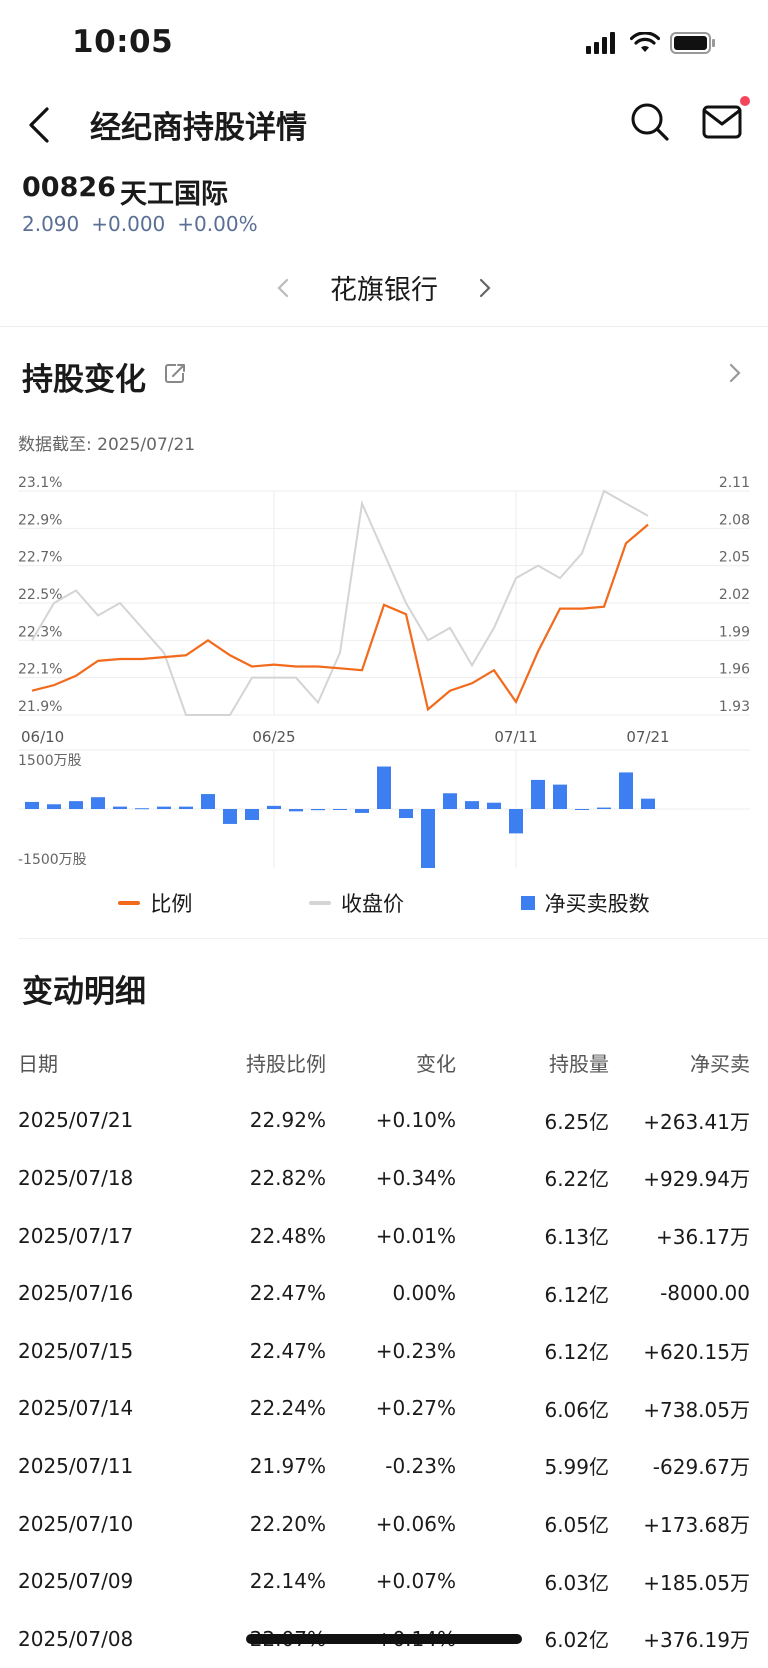 The image size is (768, 1668). I want to click on row-net: +185.05万, so click(696, 1582).